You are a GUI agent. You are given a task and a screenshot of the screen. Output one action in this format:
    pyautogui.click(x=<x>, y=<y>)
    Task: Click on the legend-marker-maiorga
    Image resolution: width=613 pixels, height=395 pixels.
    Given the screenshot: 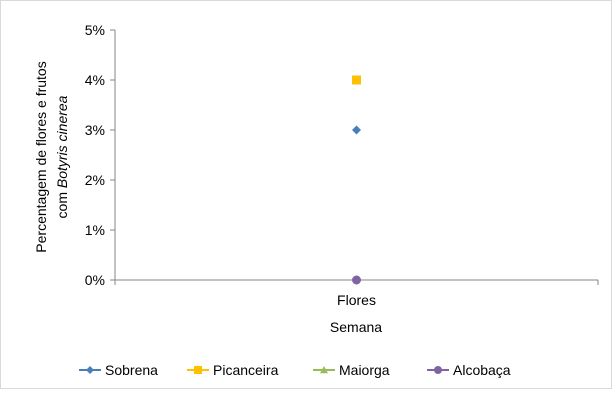 What is the action you would take?
    pyautogui.click(x=324, y=370)
    